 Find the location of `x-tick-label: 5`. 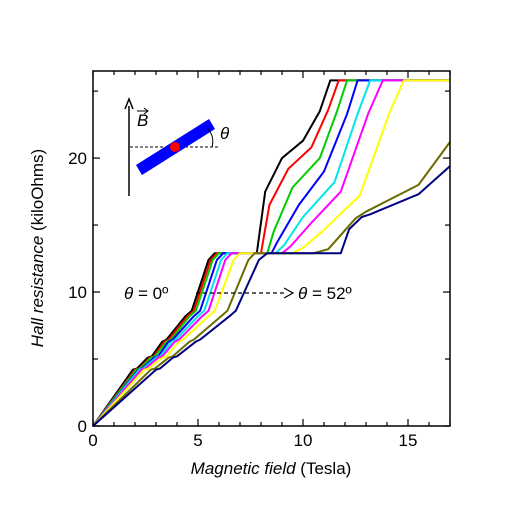

x-tick-label: 5 is located at coordinates (197, 440).